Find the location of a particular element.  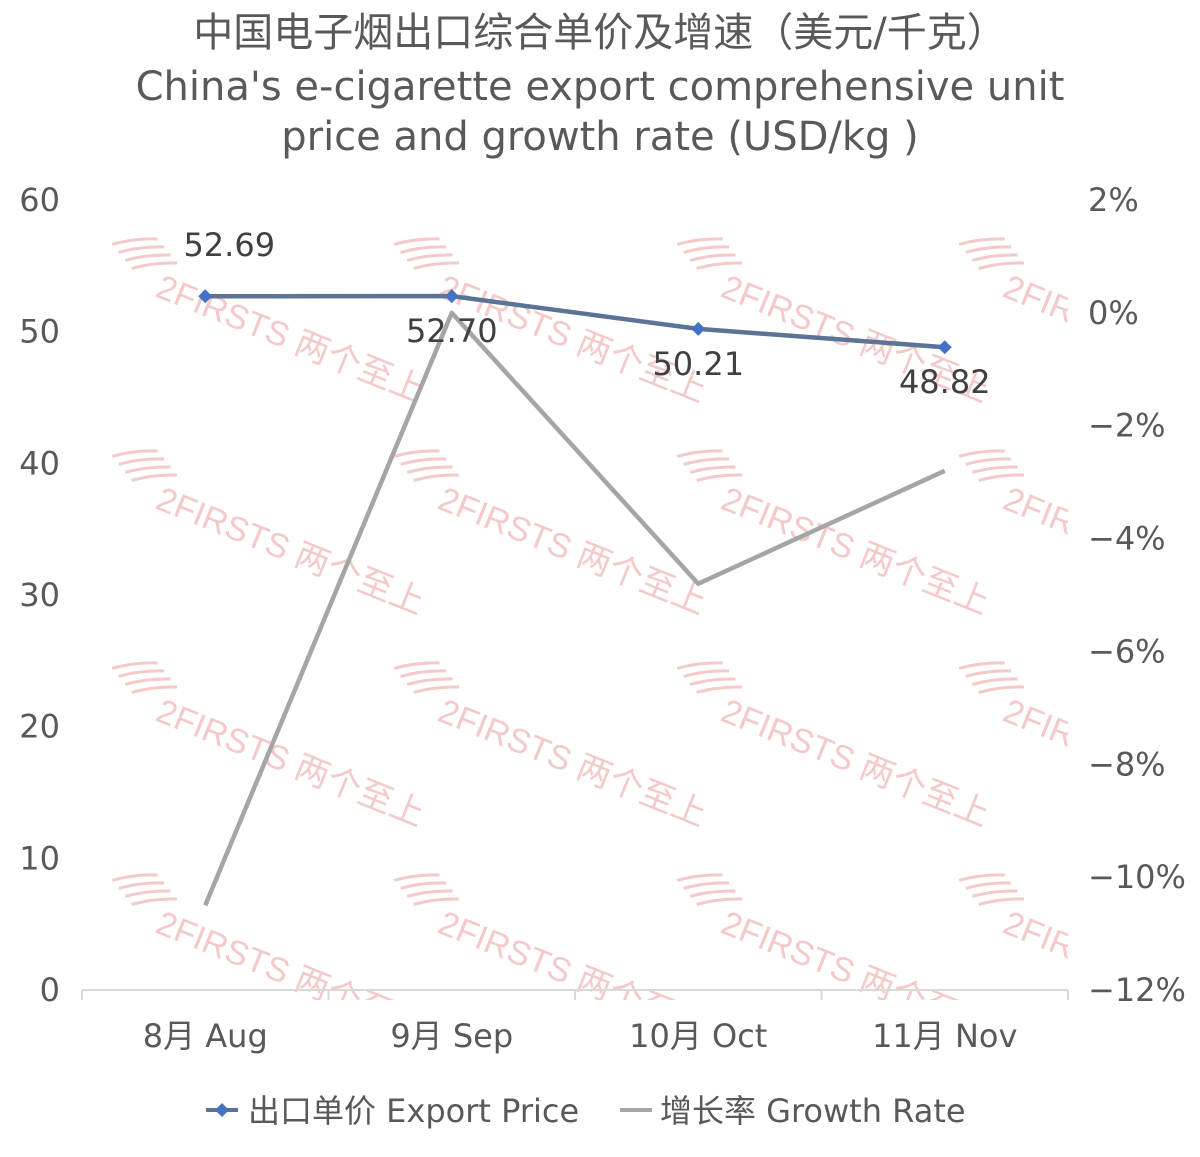

left-tick-label: 30 is located at coordinates (39, 595).